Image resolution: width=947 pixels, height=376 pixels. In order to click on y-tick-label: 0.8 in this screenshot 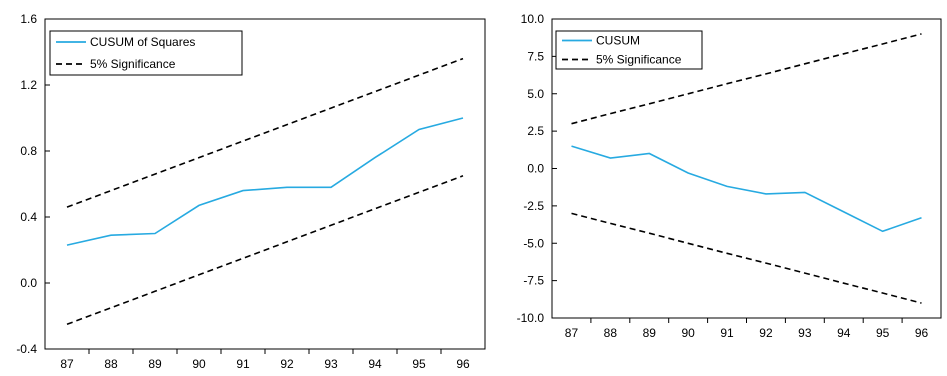, I will do `click(28, 151)`.